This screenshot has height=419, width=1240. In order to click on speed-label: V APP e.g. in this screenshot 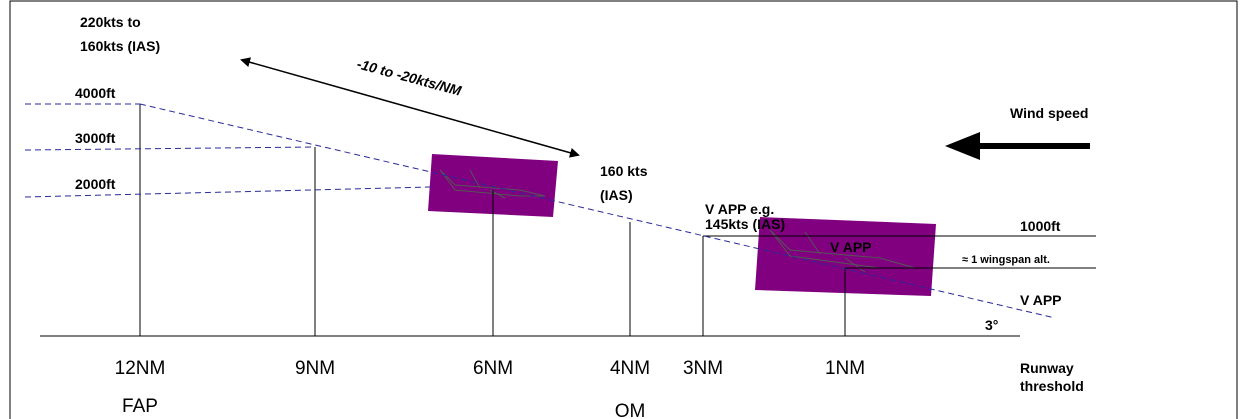, I will do `click(739, 209)`.